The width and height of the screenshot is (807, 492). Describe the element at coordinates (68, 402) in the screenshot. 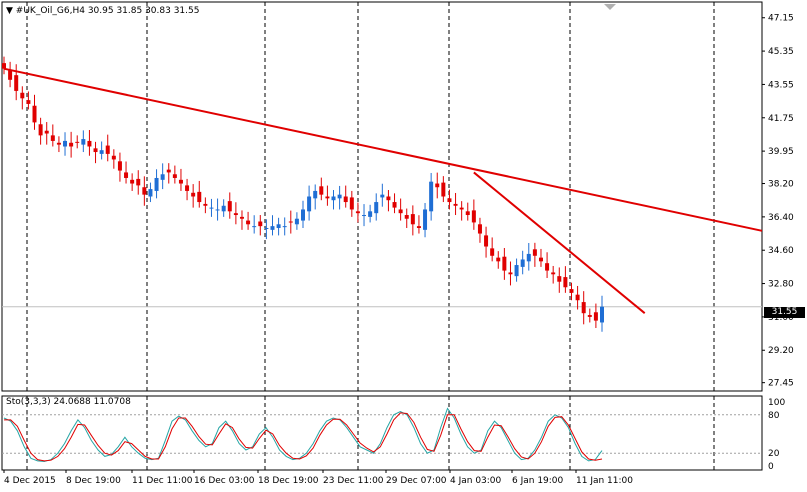

I see `indicator-header: Sto(3,3,3) 24.0688 11.0708` at that location.